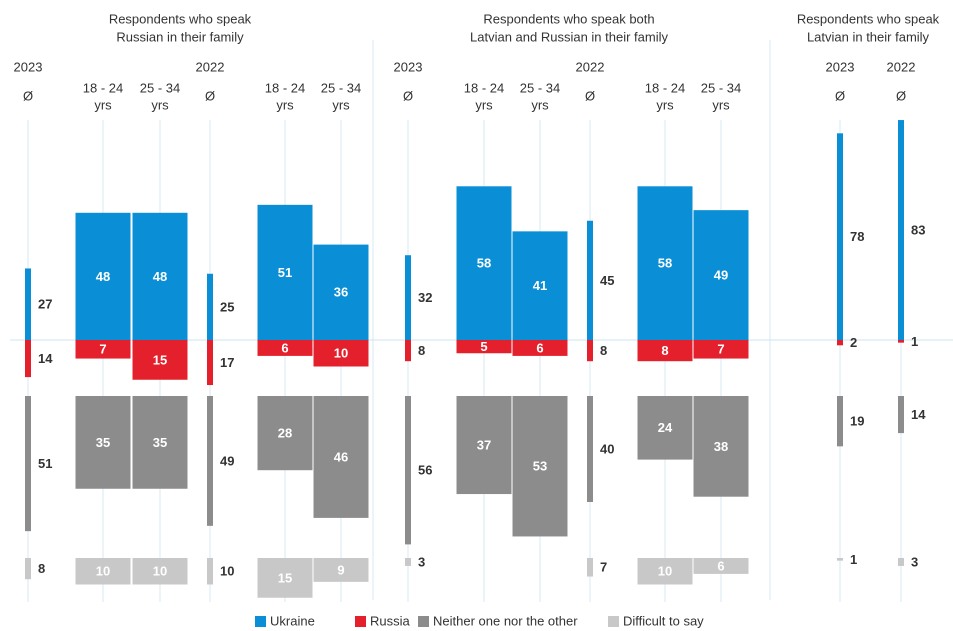  Describe the element at coordinates (665, 87) in the screenshot. I see `column-label: 18 - 24` at that location.